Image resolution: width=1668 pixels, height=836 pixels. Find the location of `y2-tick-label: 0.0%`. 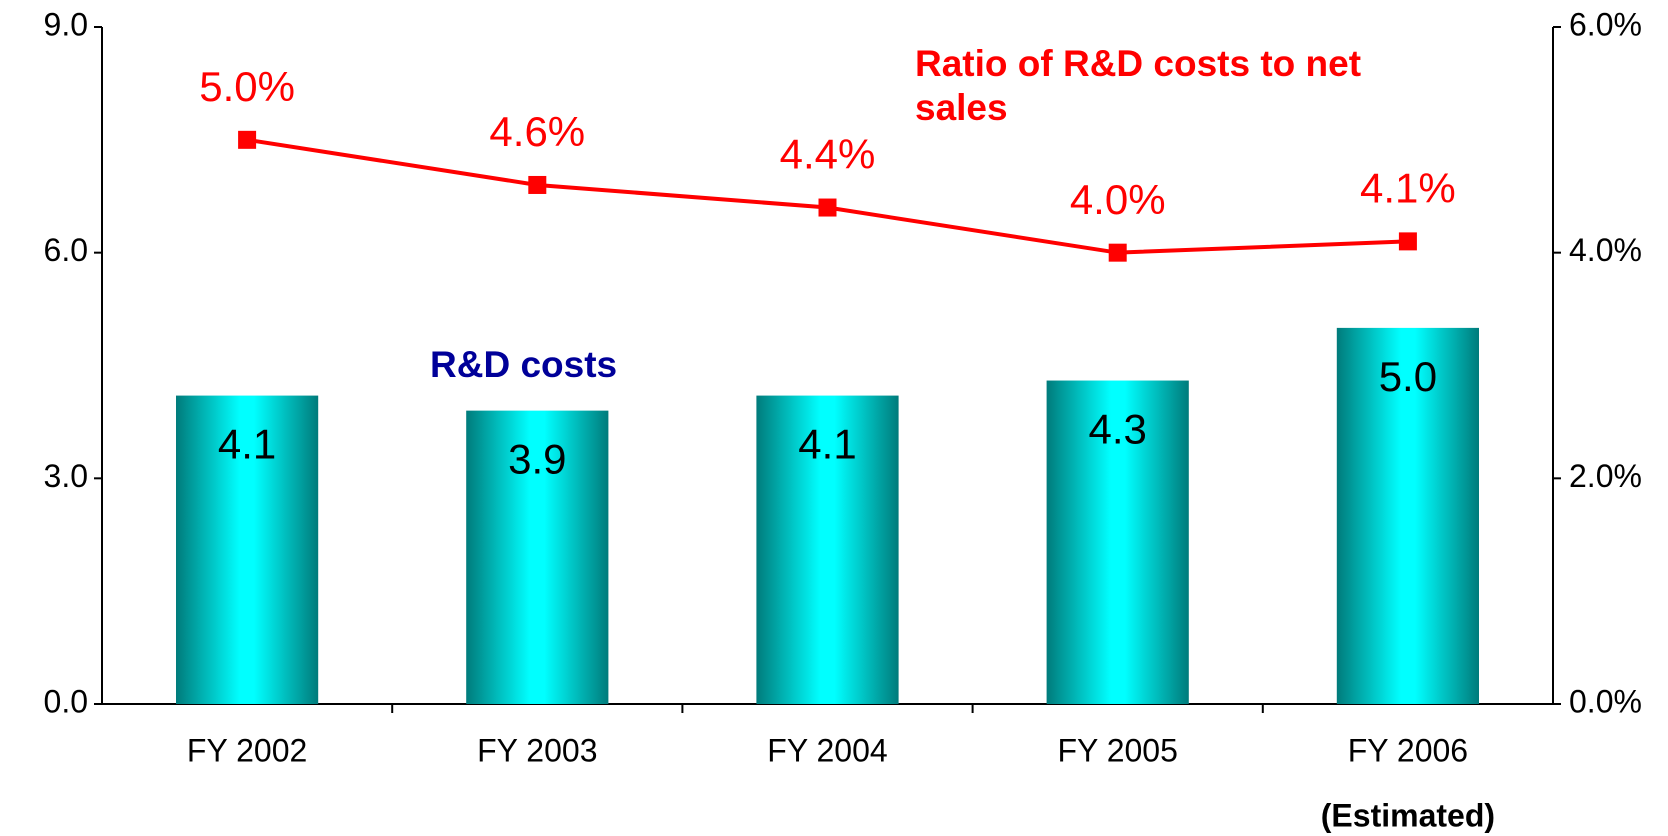

y2-tick-label: 0.0% is located at coordinates (1605, 701).